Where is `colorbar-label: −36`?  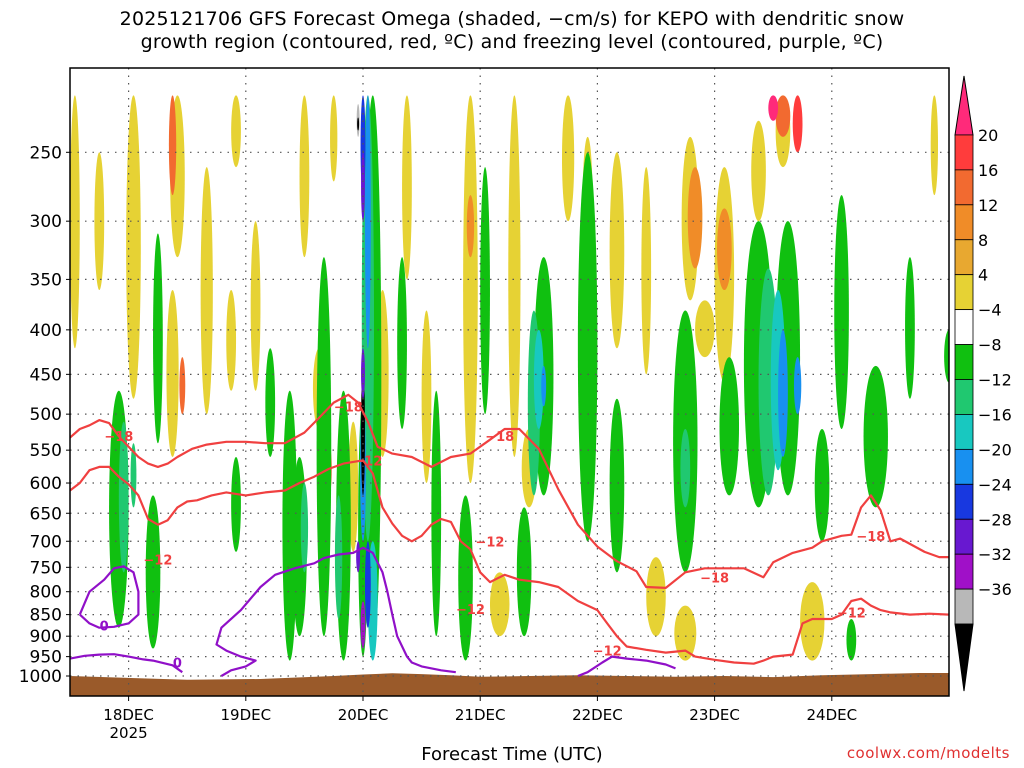
colorbar-label: −36 is located at coordinates (995, 589).